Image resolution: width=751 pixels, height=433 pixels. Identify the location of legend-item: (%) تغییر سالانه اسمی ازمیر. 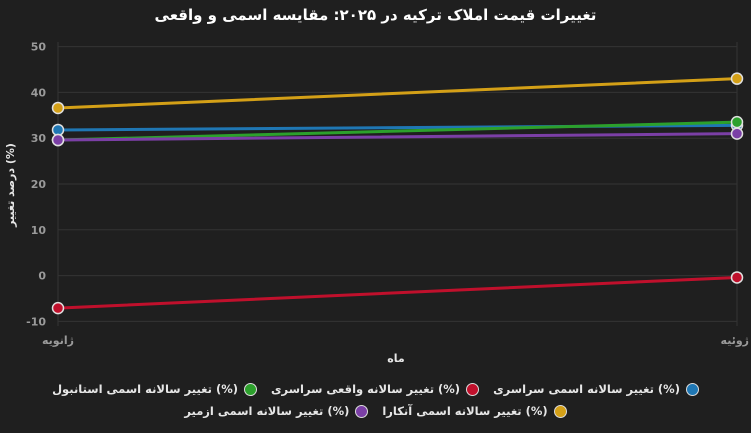
(276, 411).